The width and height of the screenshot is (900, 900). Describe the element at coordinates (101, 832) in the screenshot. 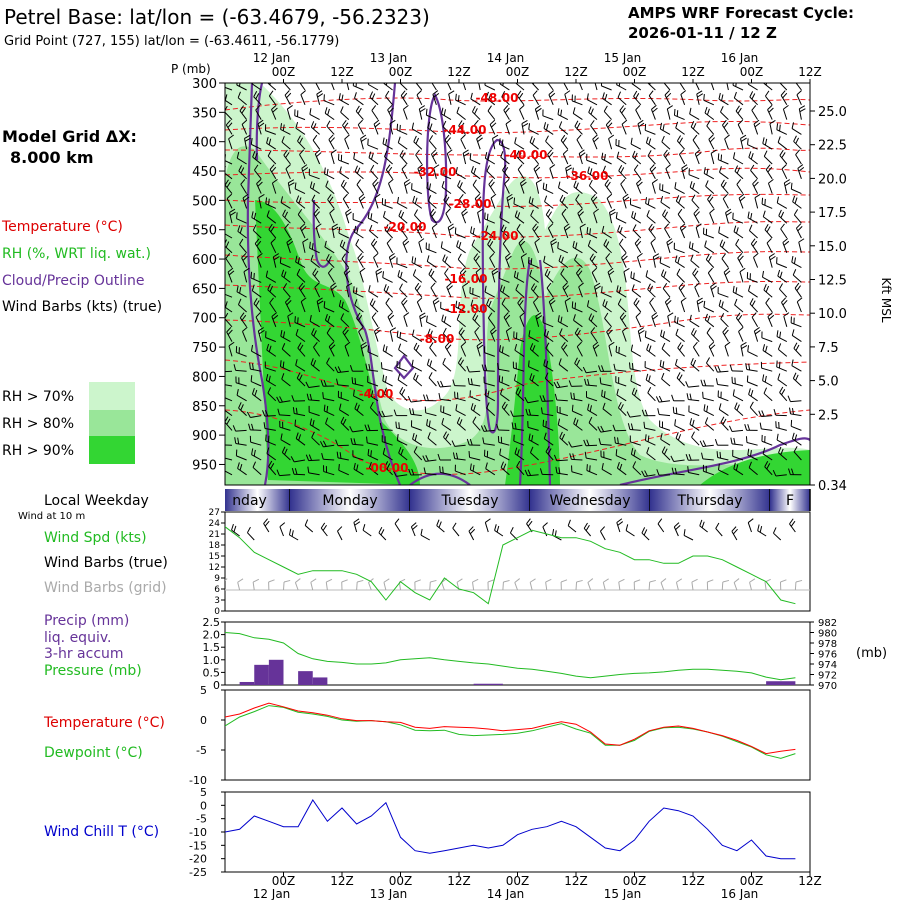

I see `wind-chill-label: Wind Chill T (°C)` at that location.